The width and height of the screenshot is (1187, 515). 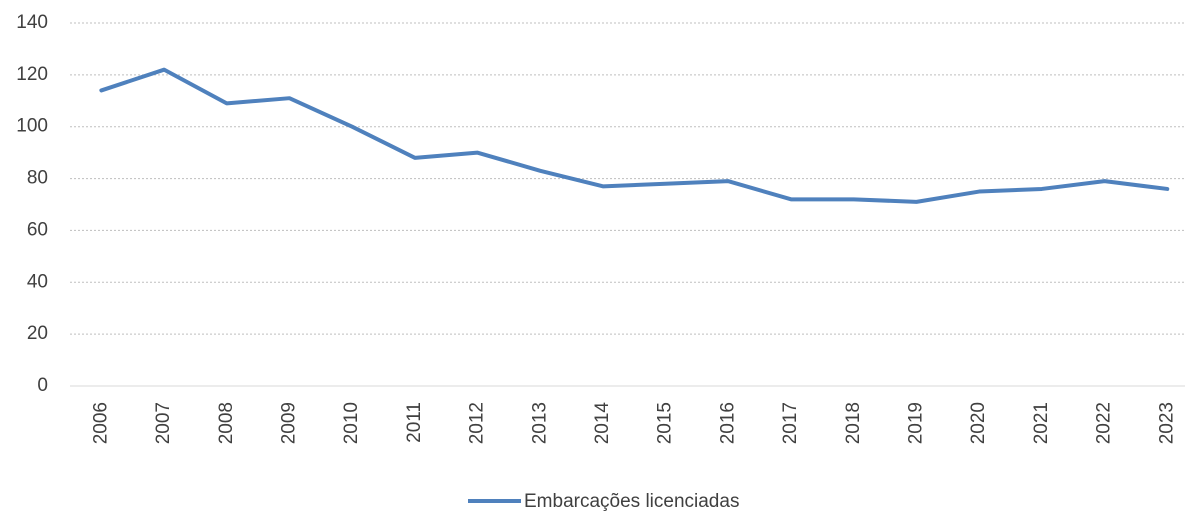 What do you see at coordinates (100, 423) in the screenshot?
I see `x-tick-label: 2006` at bounding box center [100, 423].